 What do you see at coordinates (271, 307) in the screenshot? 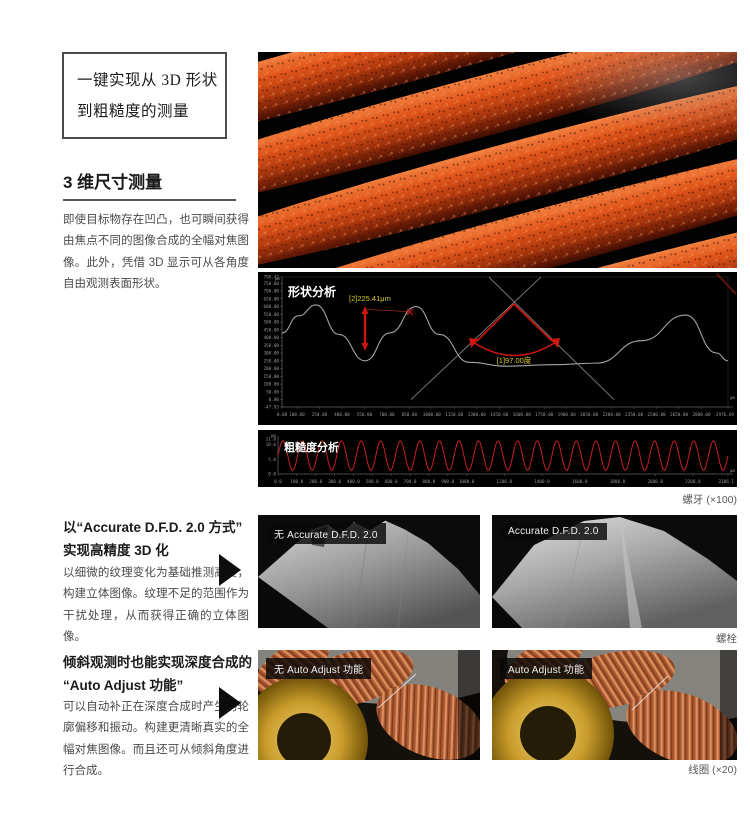
I see `svg-text: 600.00` at bounding box center [271, 307].